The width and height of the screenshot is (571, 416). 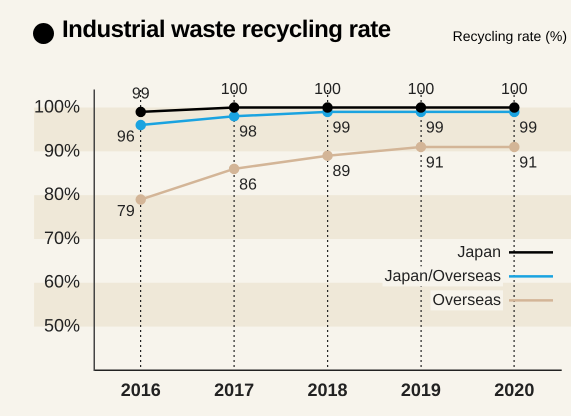 What do you see at coordinates (226, 30) in the screenshot?
I see `chart-title: Industrial waste recycling rate` at bounding box center [226, 30].